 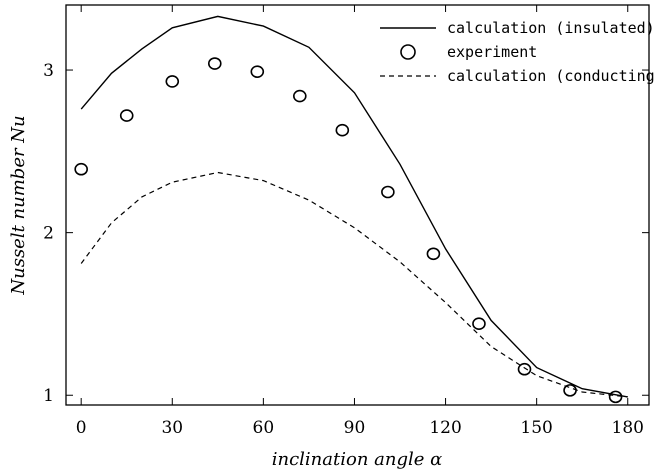 I want to click on x-tick-label: 150, so click(x=536, y=428).